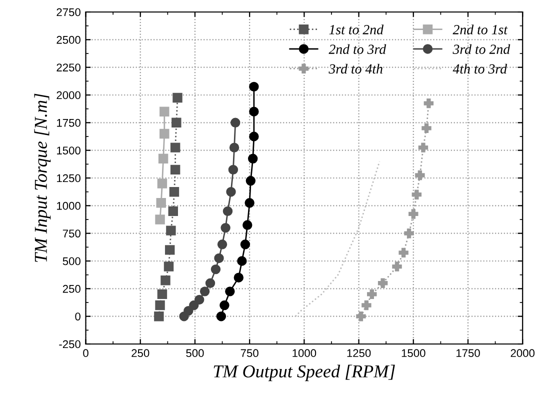 This screenshot has width=536, height=400. What do you see at coordinates (71, 234) in the screenshot?
I see `y-tick-label: 750` at bounding box center [71, 234].